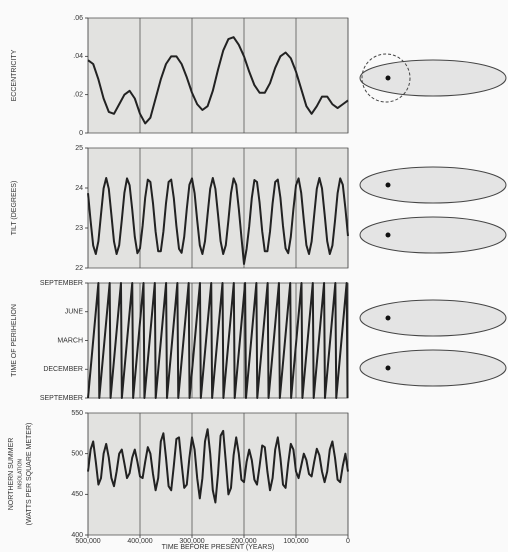  What do you see at coordinates (191, 541) in the screenshot?
I see `x-tick-label: 300,000` at bounding box center [191, 541].